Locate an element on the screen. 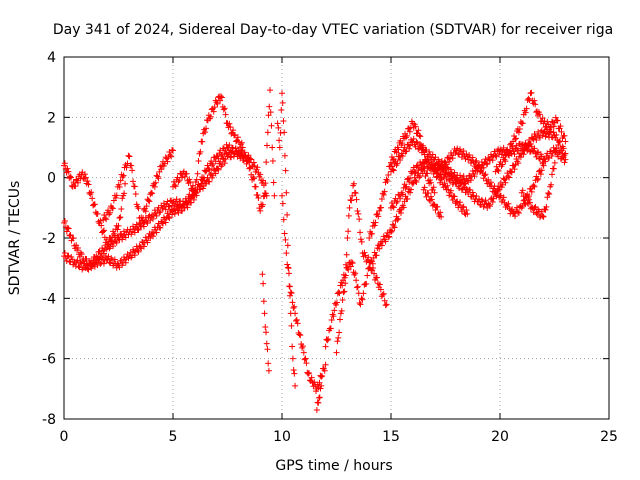 Image resolution: width=640 pixels, height=480 pixels. data-point-track-h is located at coordinates (279, 140).